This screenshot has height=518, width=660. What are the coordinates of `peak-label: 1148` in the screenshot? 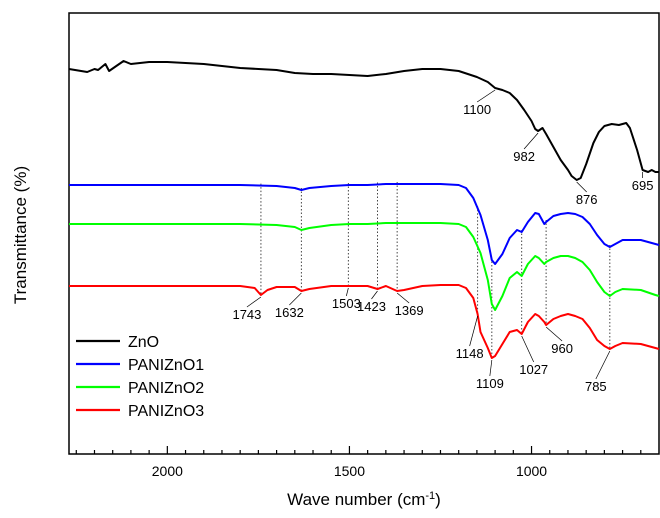 It's located at (470, 353).